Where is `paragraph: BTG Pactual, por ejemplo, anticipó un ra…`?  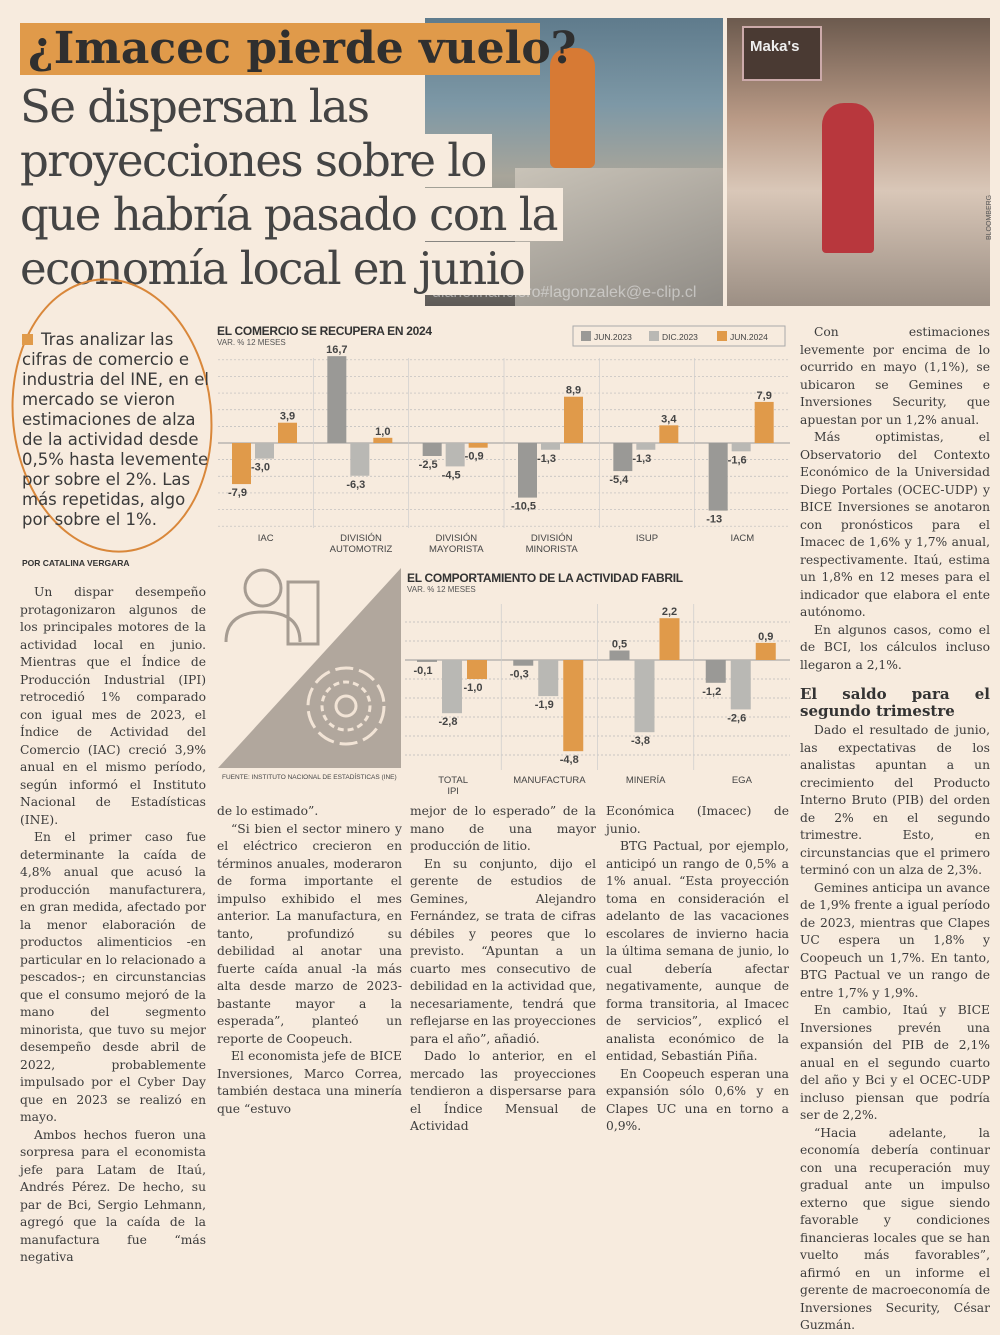 paragraph: BTG Pactual, por ejemplo, anticipó un ra… is located at coordinates (697, 951).